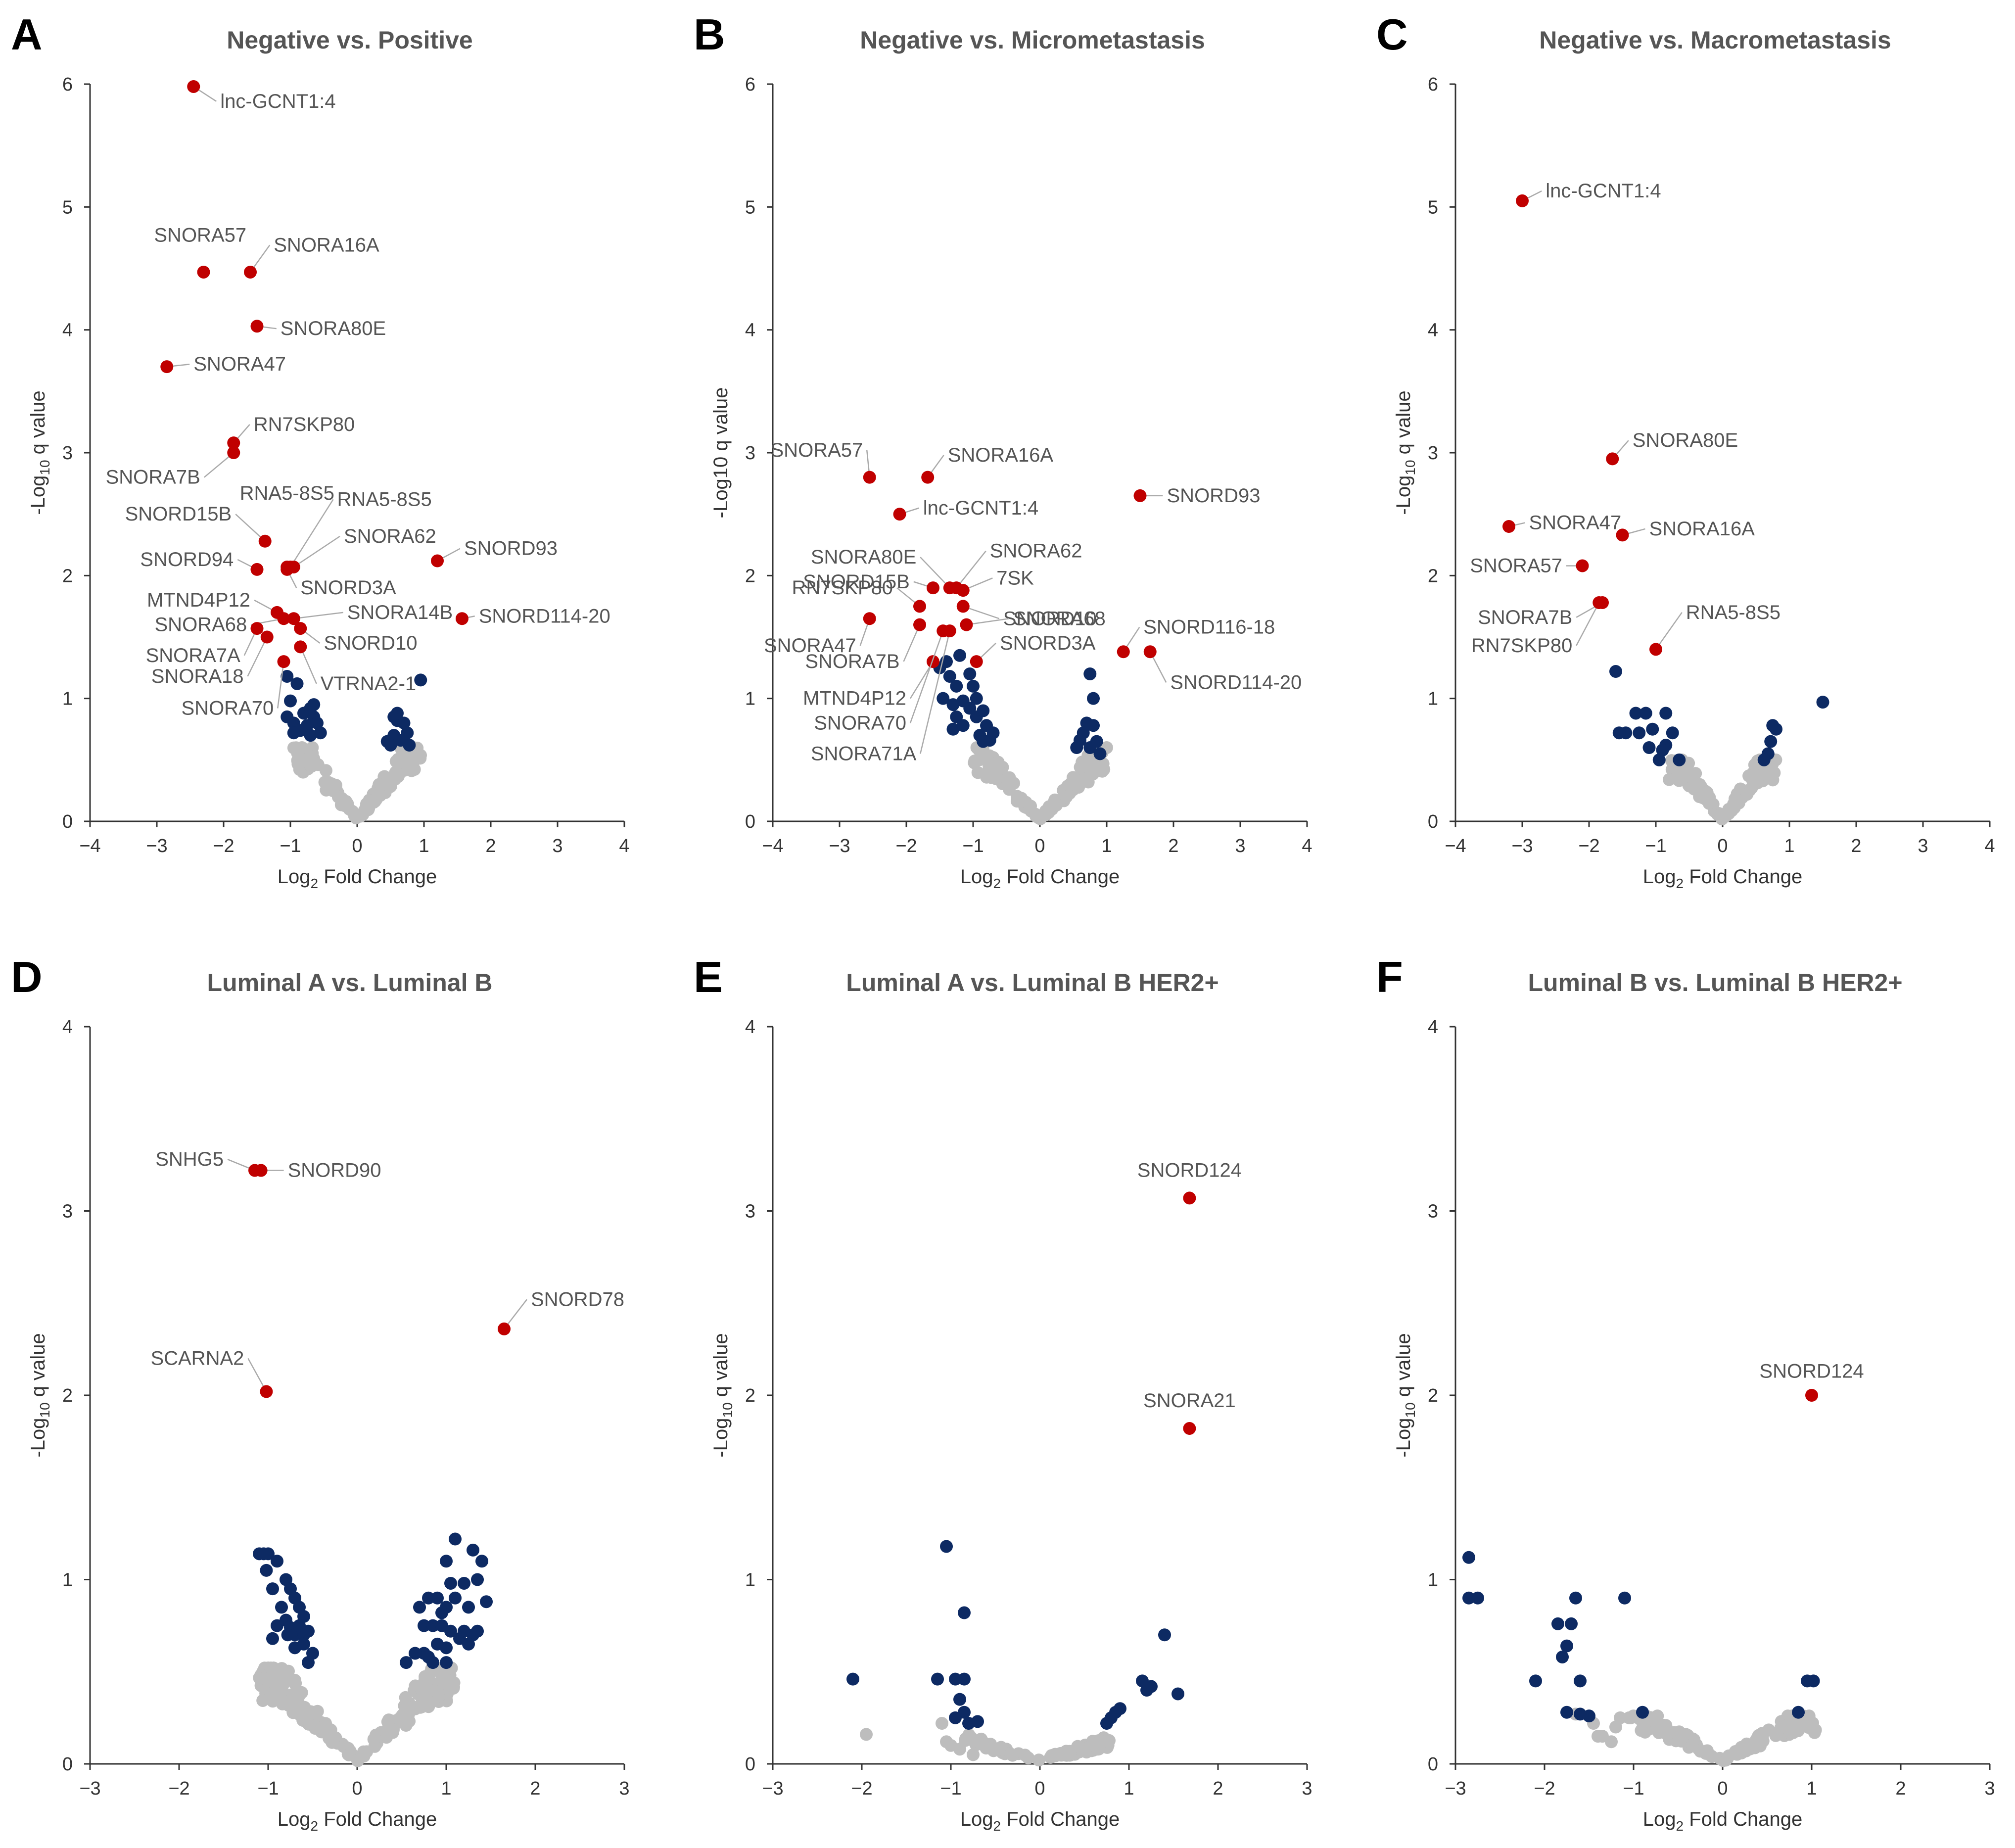 The width and height of the screenshot is (2015, 1848). Describe the element at coordinates (1733, 612) in the screenshot. I see `gene-label: RNA5-8S5` at that location.